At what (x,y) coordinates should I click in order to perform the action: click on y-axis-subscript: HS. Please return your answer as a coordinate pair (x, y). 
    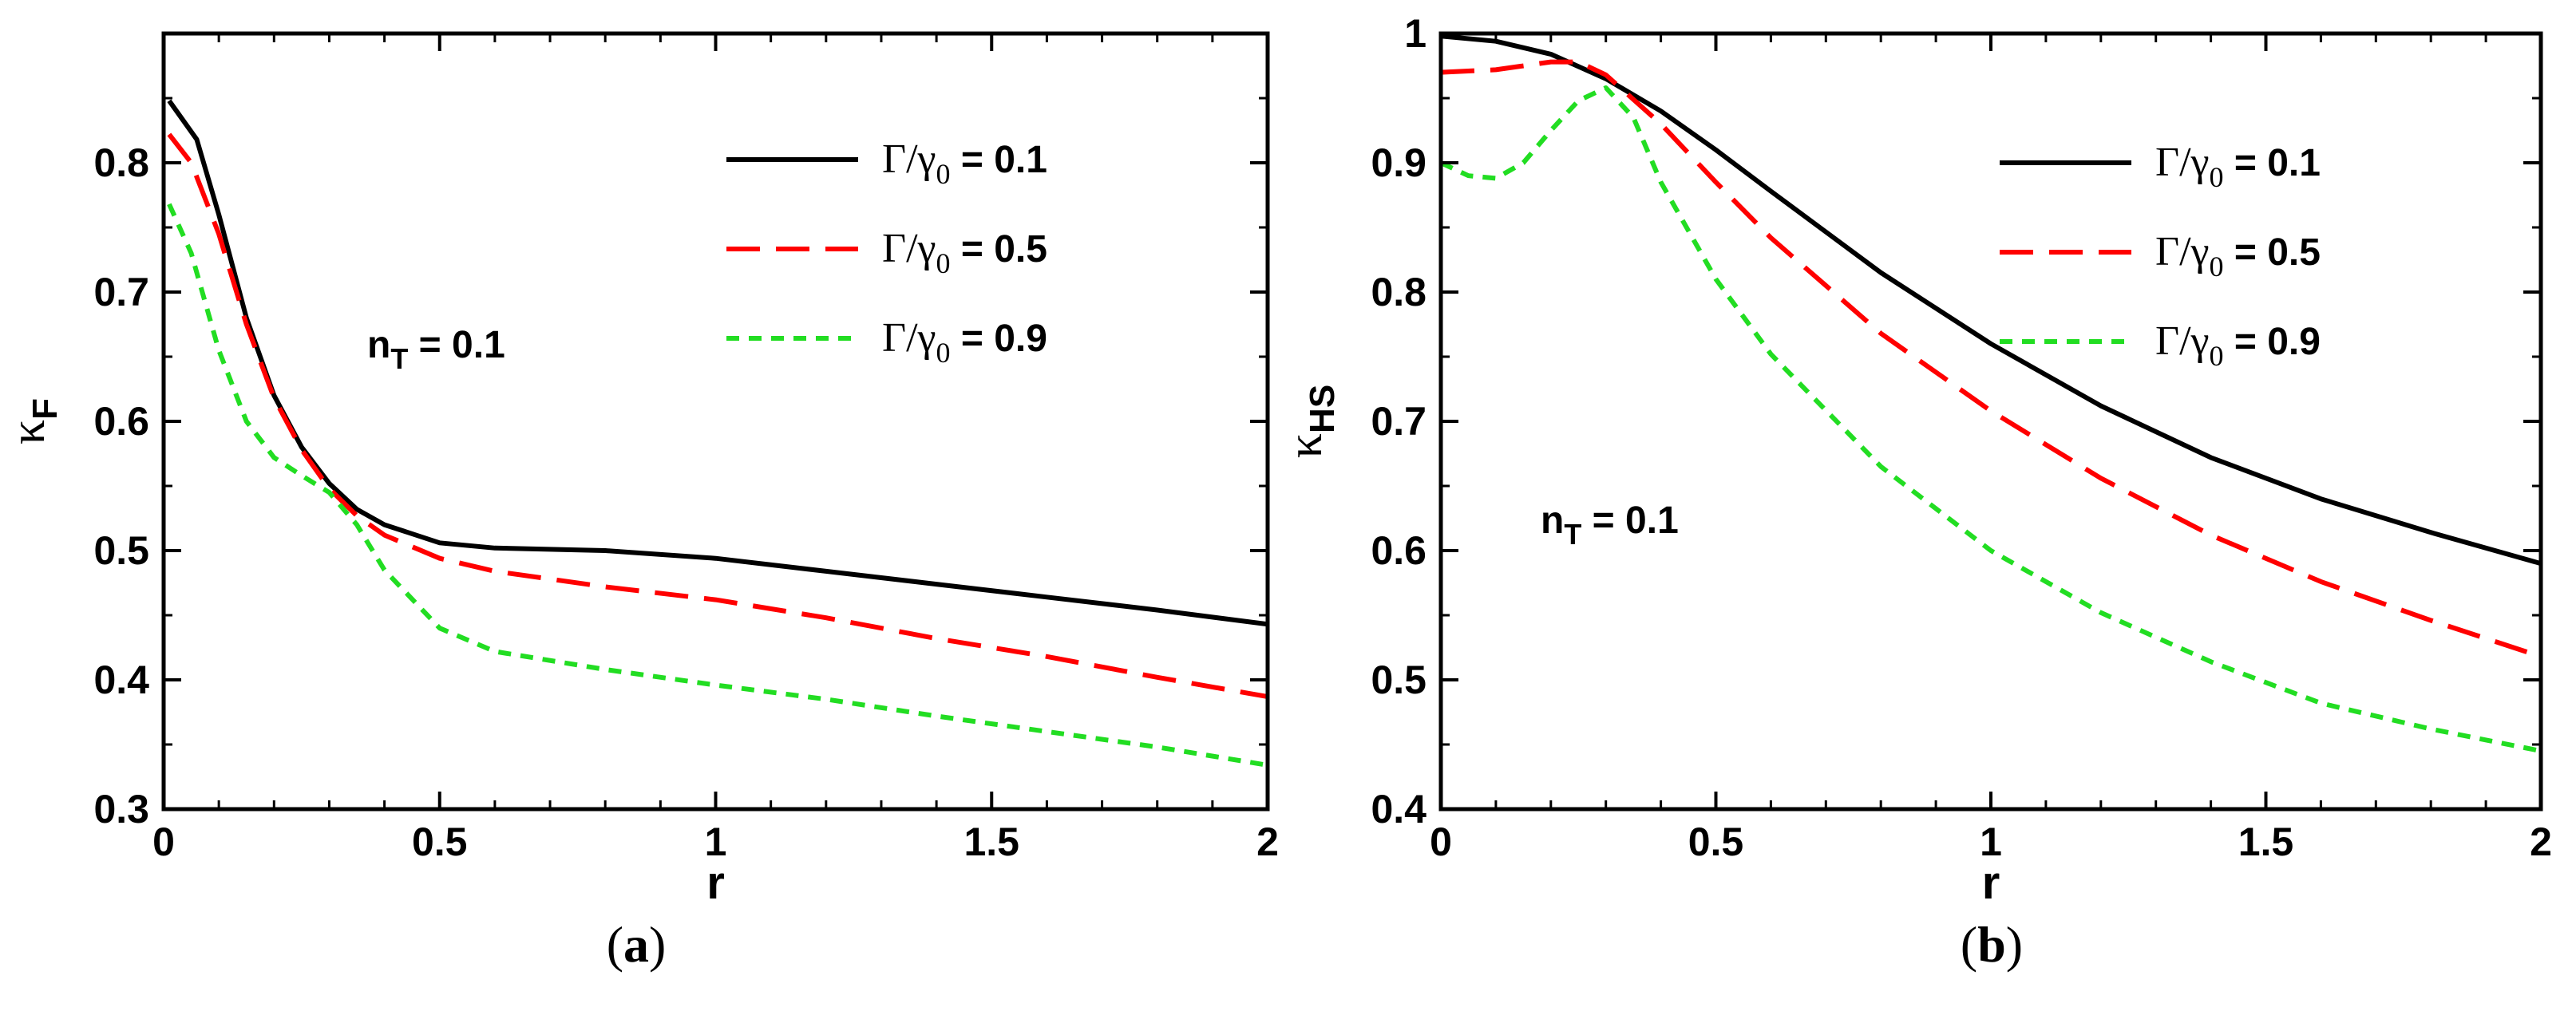
    Looking at the image, I should click on (1322, 409).